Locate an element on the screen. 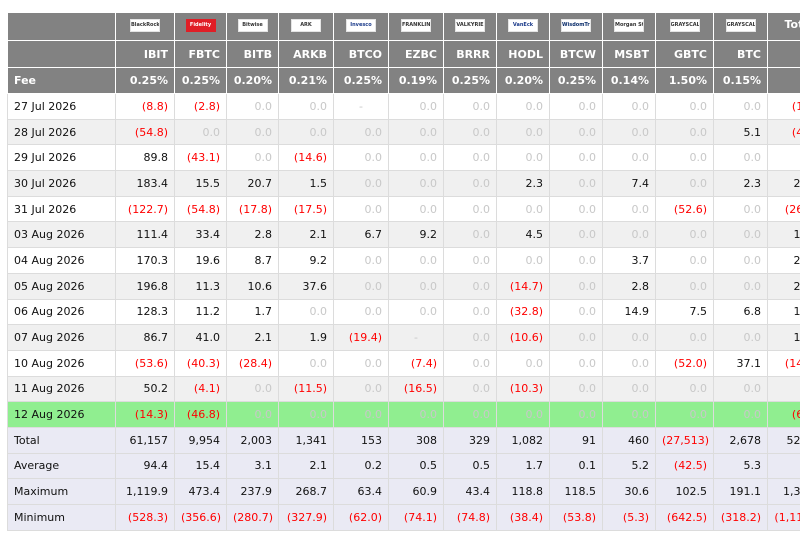 The height and width of the screenshot is (551, 800). ticker-header: BTC is located at coordinates (740, 54).